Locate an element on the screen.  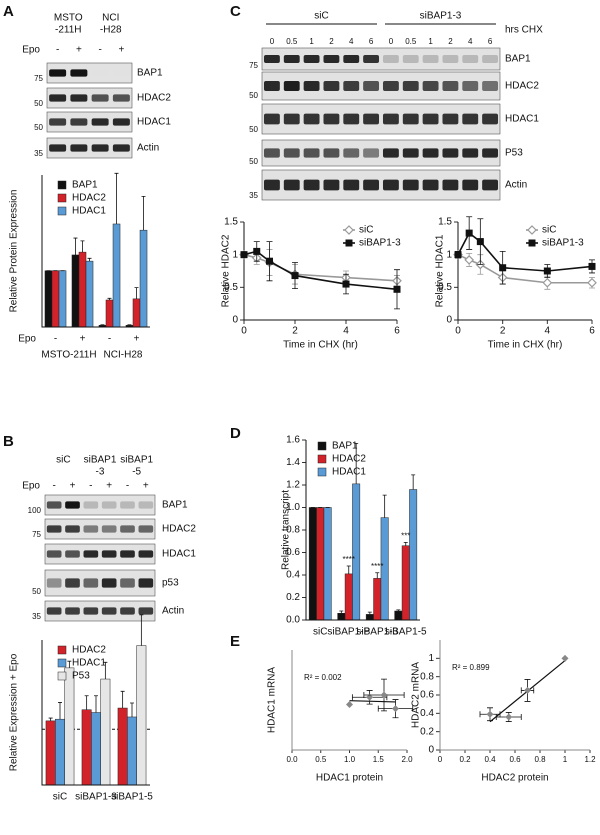
lane-label: 0 is located at coordinates (272, 41).